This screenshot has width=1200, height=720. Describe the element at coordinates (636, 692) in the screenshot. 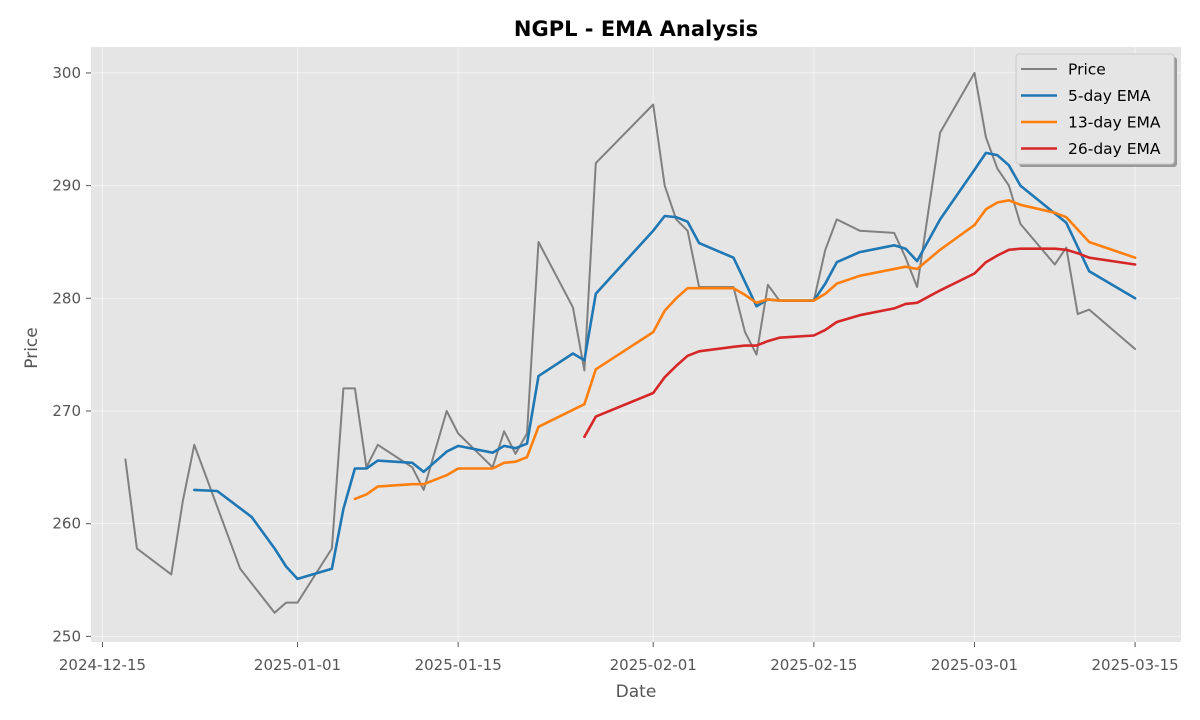

I see `x-axis-label: Date` at that location.